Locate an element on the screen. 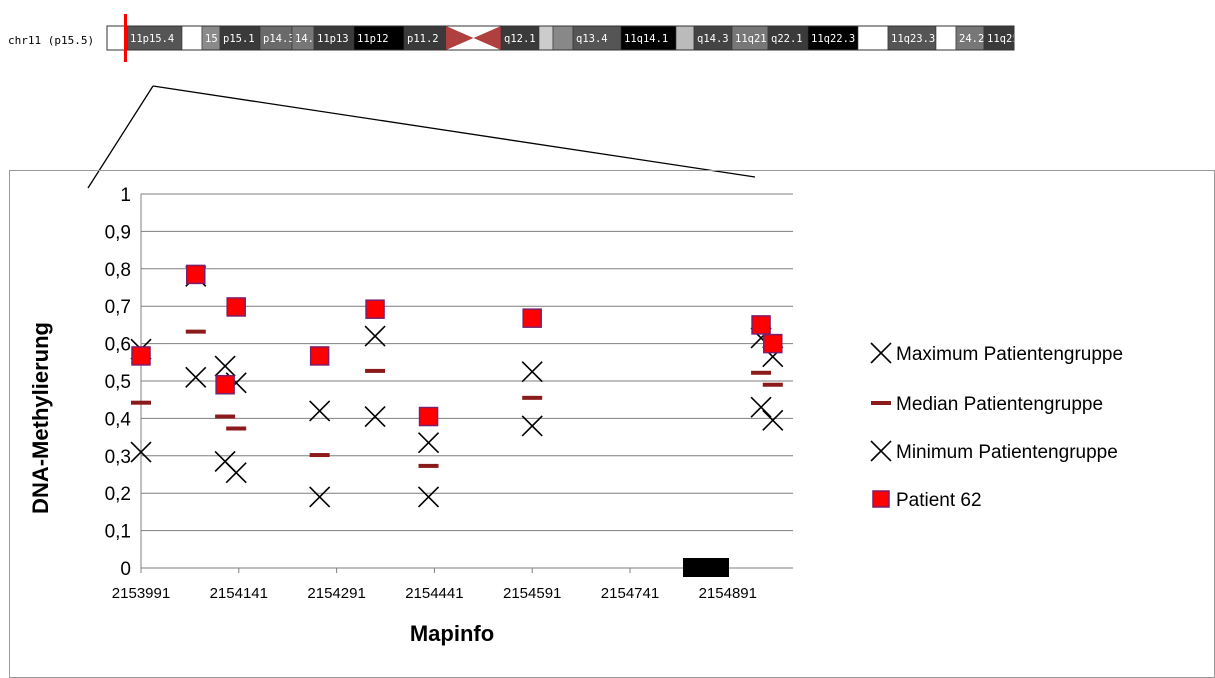 This screenshot has width=1215, height=678. y-tick-label: 0,8 is located at coordinates (118, 270).